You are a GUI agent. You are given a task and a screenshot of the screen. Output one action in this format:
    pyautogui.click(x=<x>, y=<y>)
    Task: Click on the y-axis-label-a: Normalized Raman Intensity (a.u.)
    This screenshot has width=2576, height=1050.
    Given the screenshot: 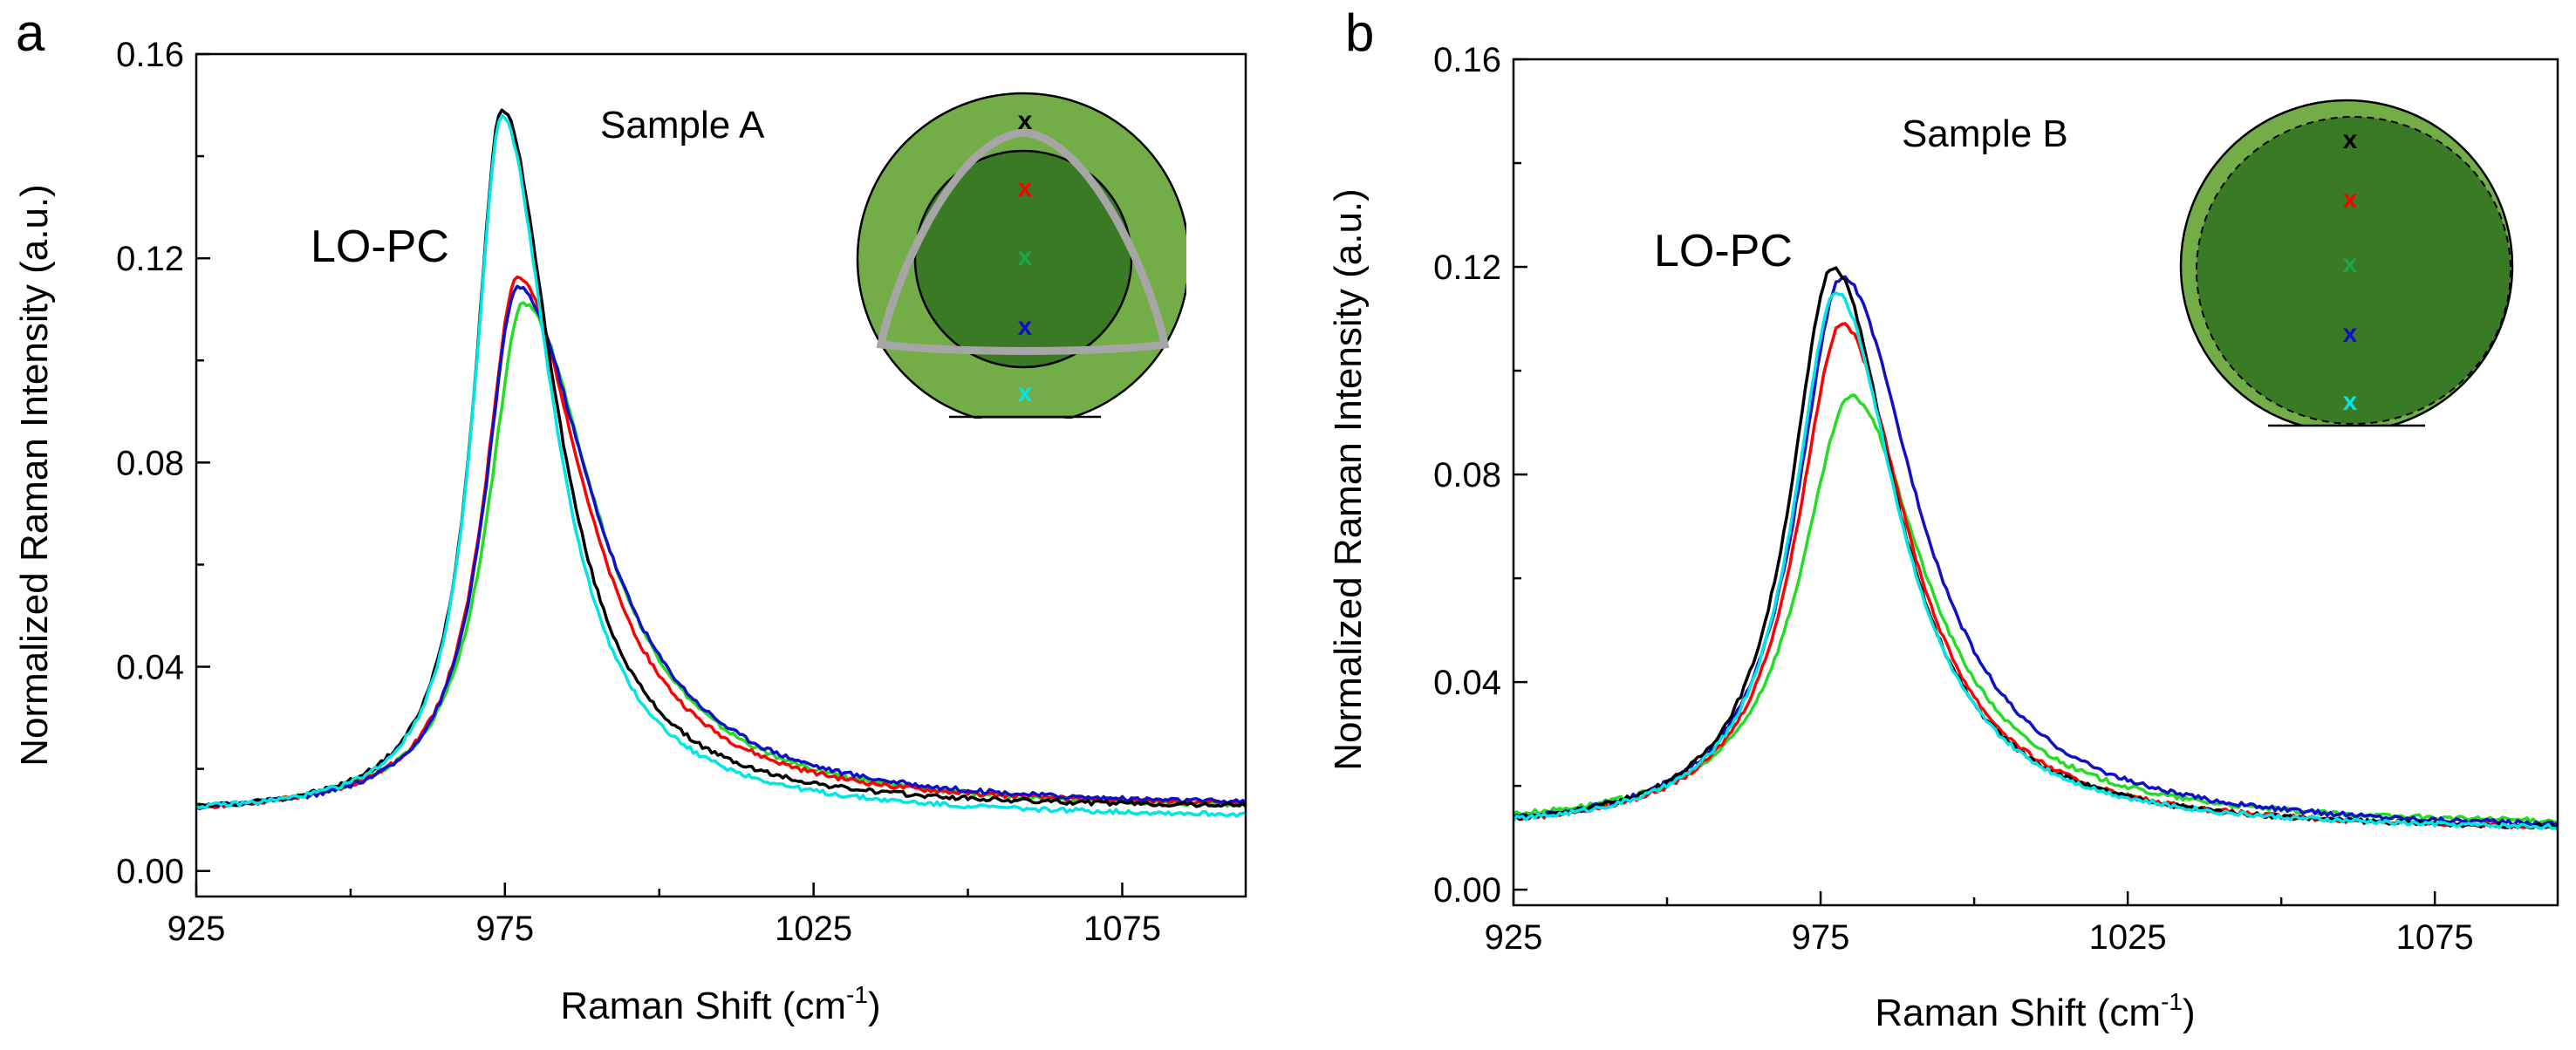 What is the action you would take?
    pyautogui.click(x=34, y=475)
    